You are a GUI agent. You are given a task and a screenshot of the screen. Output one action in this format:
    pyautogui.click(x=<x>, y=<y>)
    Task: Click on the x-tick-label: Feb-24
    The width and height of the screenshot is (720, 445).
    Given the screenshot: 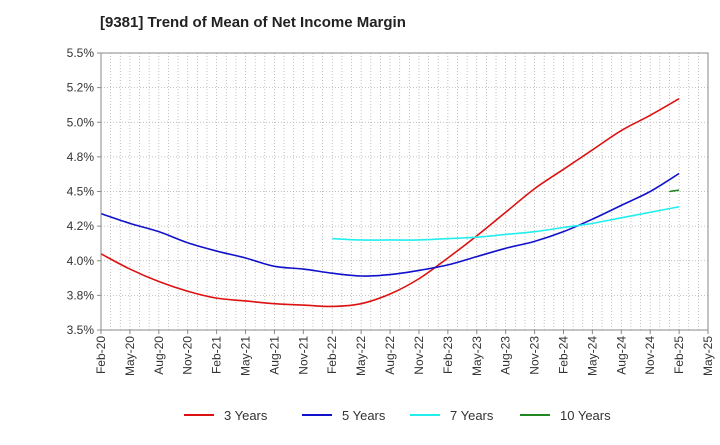 What is the action you would take?
    pyautogui.click(x=563, y=355)
    